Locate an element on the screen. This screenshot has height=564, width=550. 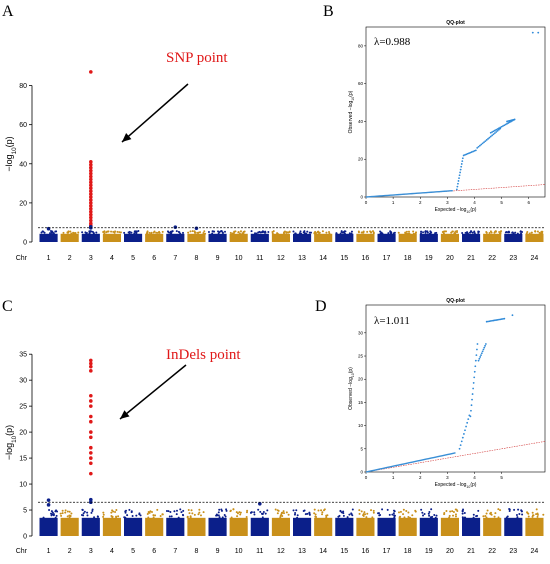
qq-y-tick-label: 20 is located at coordinates (361, 159).